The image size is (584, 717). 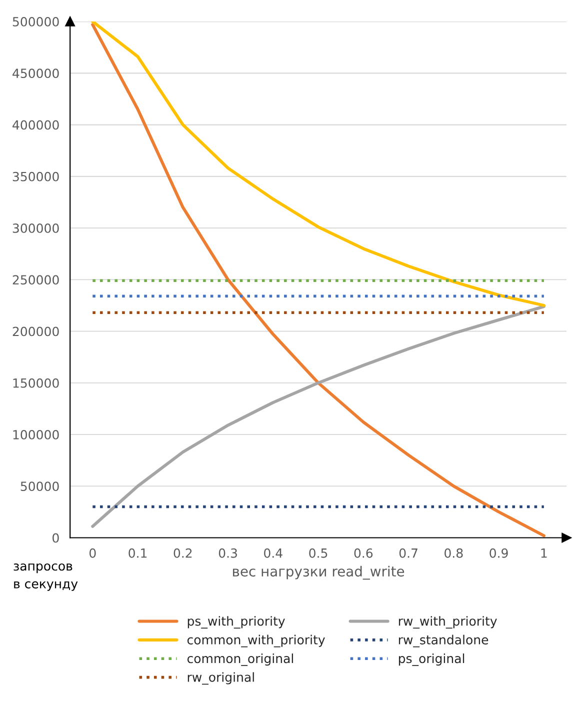 What do you see at coordinates (35, 228) in the screenshot?
I see `y-tick-label: 300000` at bounding box center [35, 228].